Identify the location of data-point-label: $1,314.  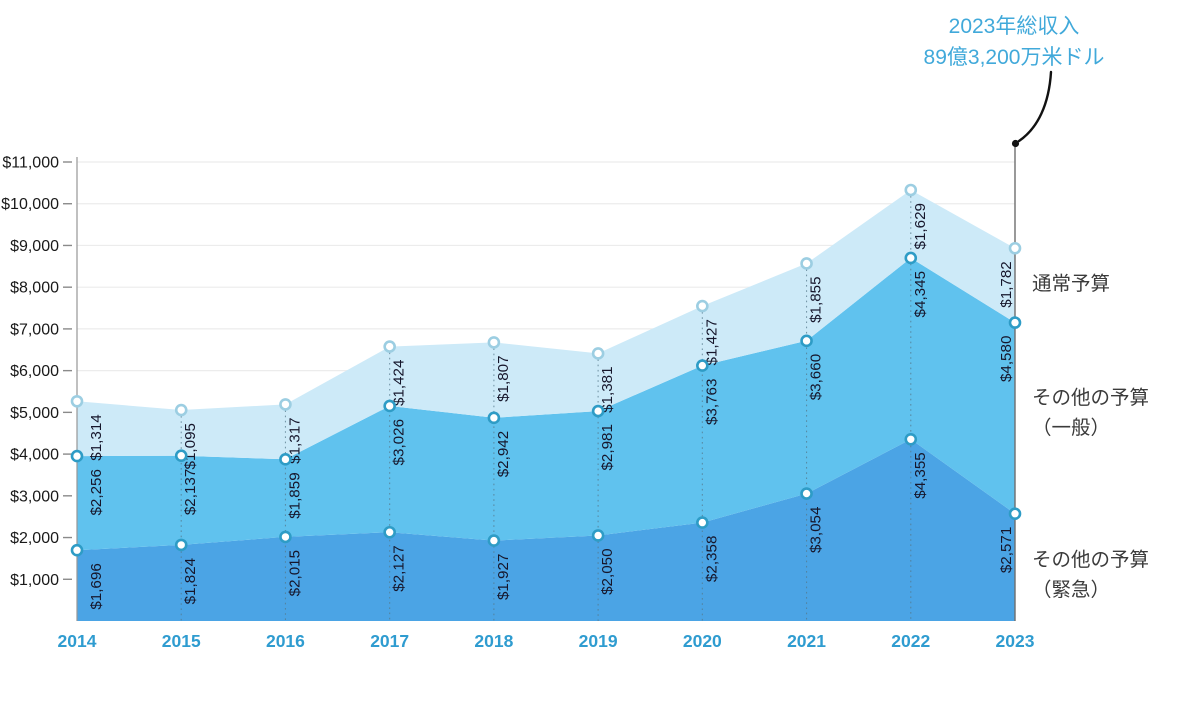
(96, 437).